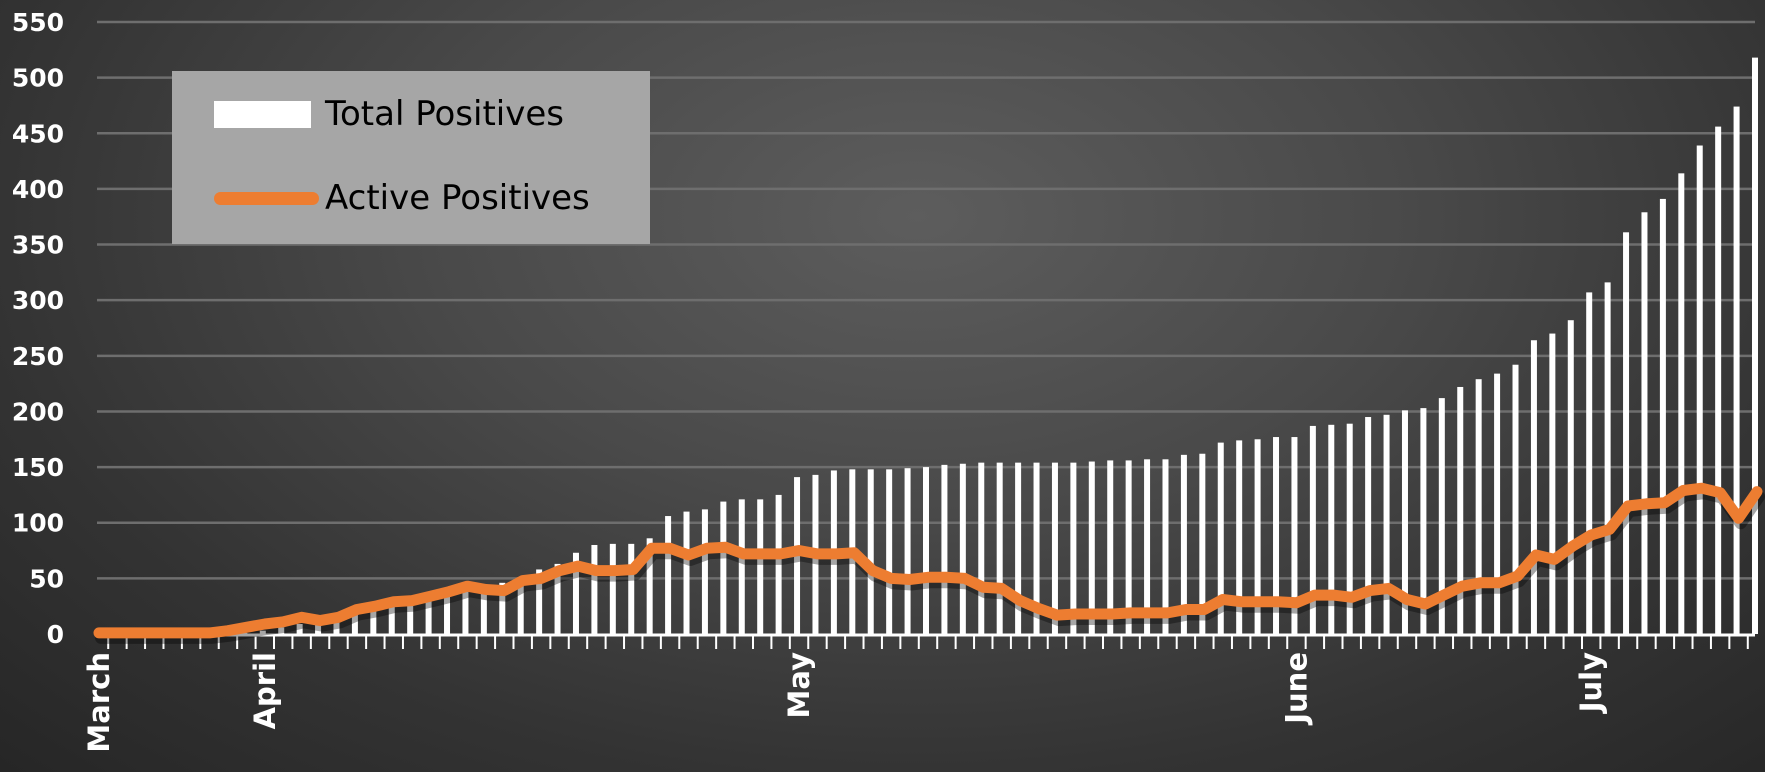 The height and width of the screenshot is (772, 1765). I want to click on y-axis-tick-labels: 0 50 100 150 200 250 300 350 400 450 500 550, so click(38, 328).